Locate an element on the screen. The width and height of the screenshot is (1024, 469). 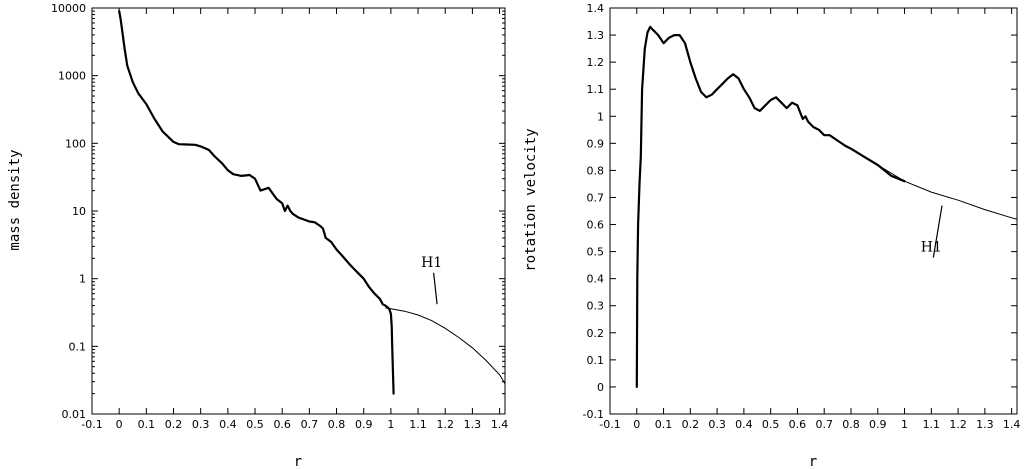
y-tick-label: 1.2 is located at coordinates (596, 62).